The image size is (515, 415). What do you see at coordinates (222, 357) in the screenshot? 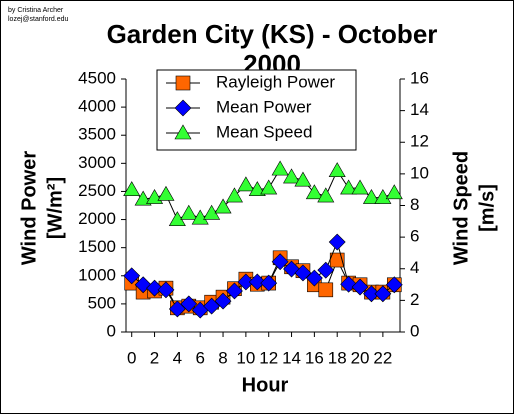
I see `x-tick-label: 8` at bounding box center [222, 357].